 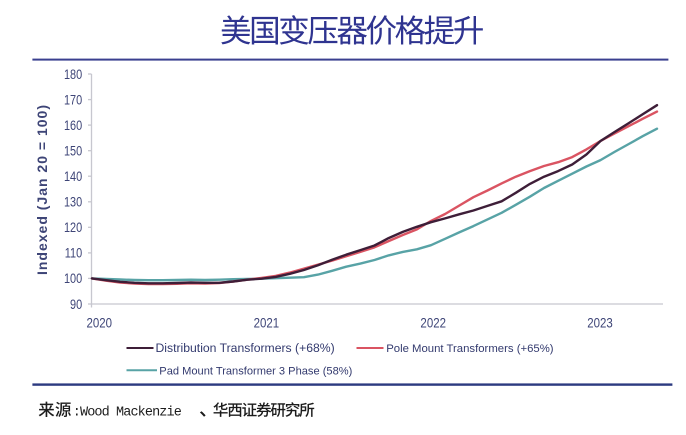 I want to click on svg-text: 180, so click(x=73, y=75).